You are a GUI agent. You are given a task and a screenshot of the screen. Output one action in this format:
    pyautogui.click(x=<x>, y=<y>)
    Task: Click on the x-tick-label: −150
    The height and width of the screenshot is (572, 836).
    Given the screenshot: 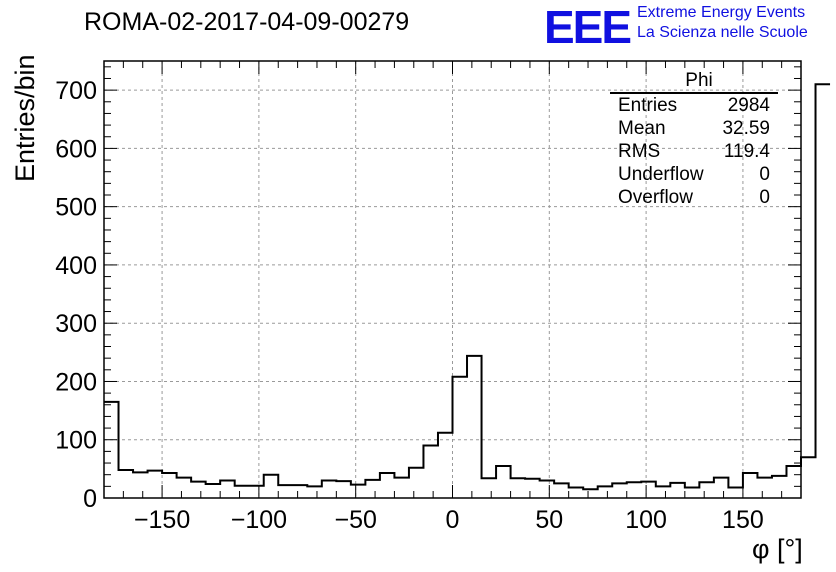 What is the action you would take?
    pyautogui.click(x=162, y=520)
    